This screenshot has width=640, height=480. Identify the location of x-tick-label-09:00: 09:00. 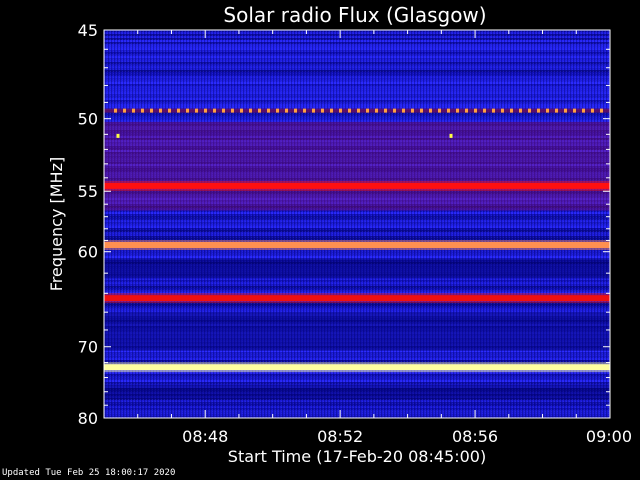
(609, 436).